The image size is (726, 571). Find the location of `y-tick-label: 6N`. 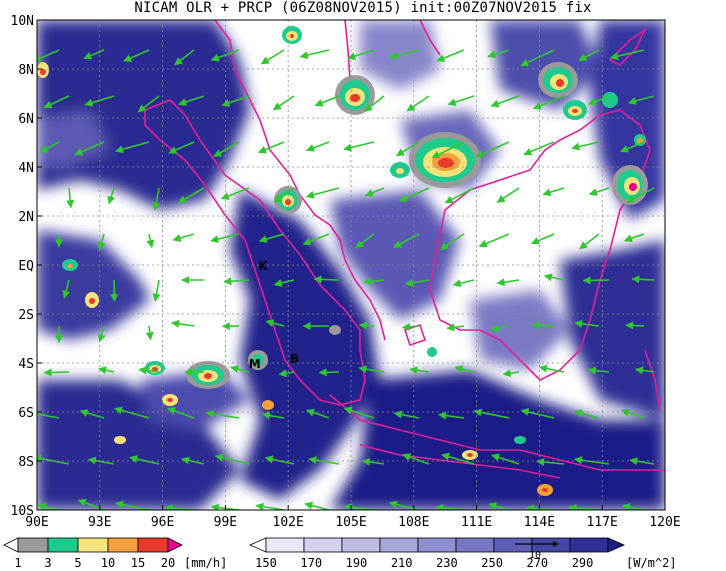

y-tick-label: 6N is located at coordinates (26, 119).